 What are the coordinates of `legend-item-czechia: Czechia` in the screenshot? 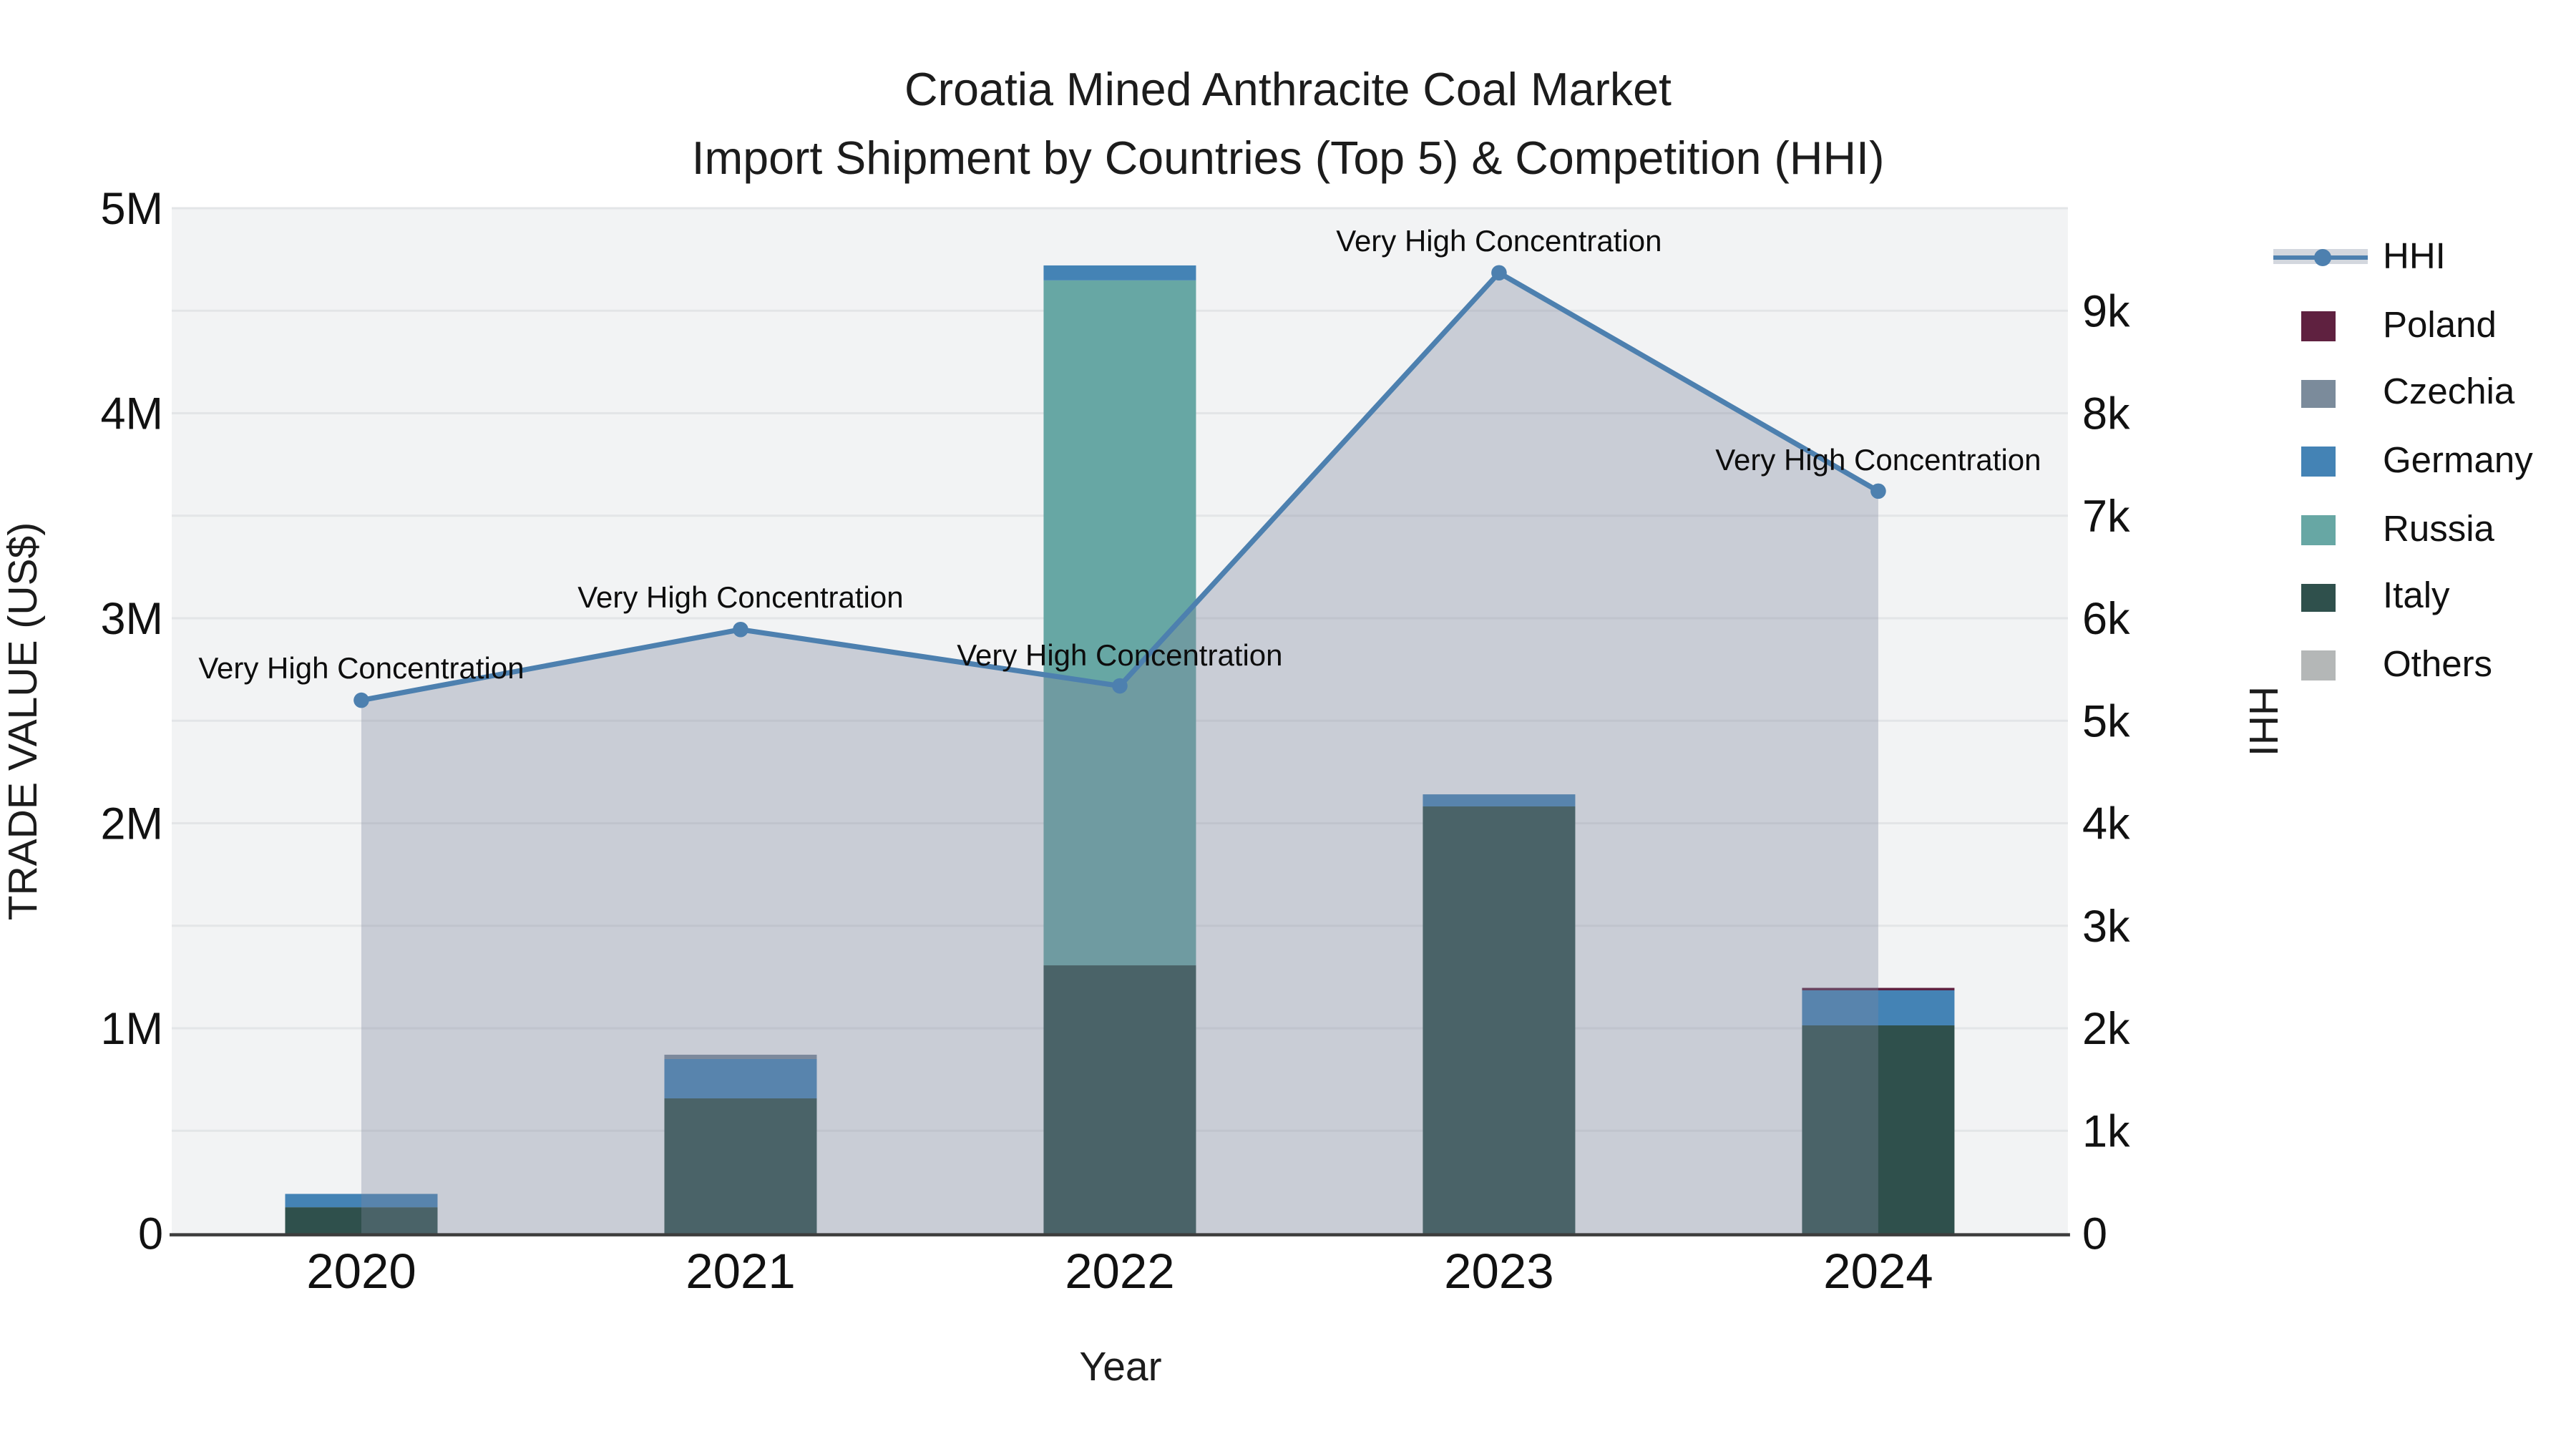 It's located at (2423, 393).